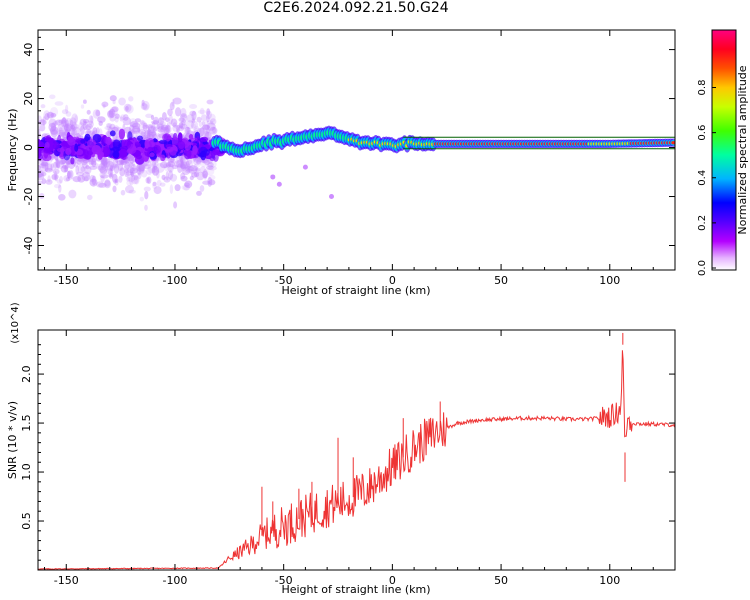  What do you see at coordinates (26, 423) in the screenshot?
I see `y-tick-label: 1.5` at bounding box center [26, 423].